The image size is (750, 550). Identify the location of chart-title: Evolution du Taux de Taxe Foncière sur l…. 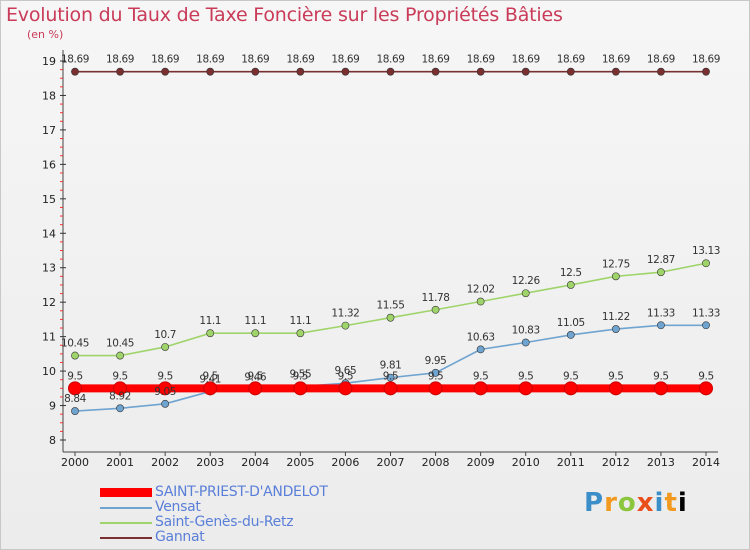
(284, 15).